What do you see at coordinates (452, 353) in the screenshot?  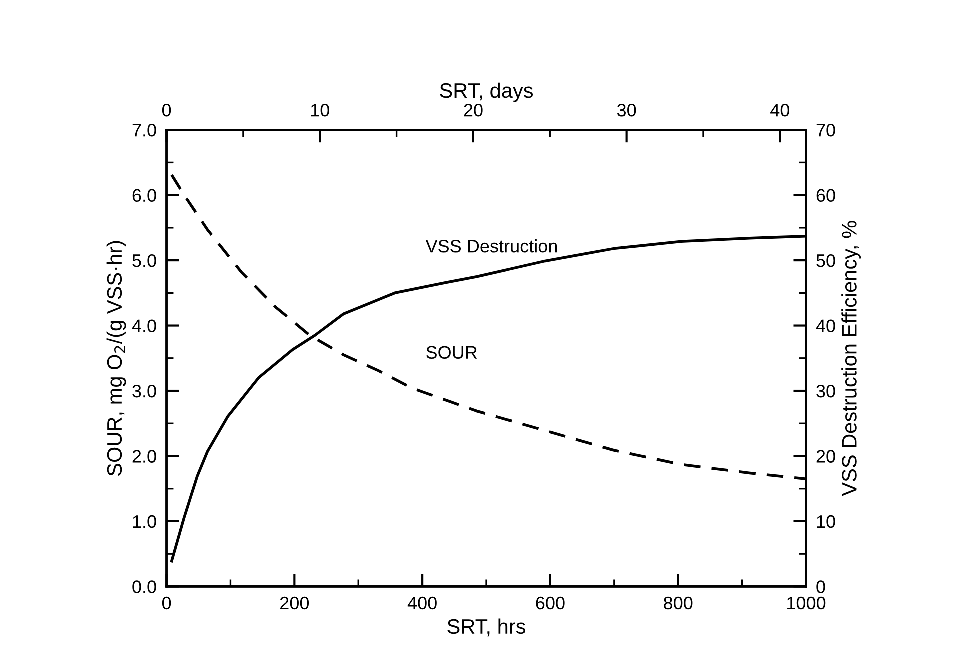 I see `series-label: SOUR` at bounding box center [452, 353].